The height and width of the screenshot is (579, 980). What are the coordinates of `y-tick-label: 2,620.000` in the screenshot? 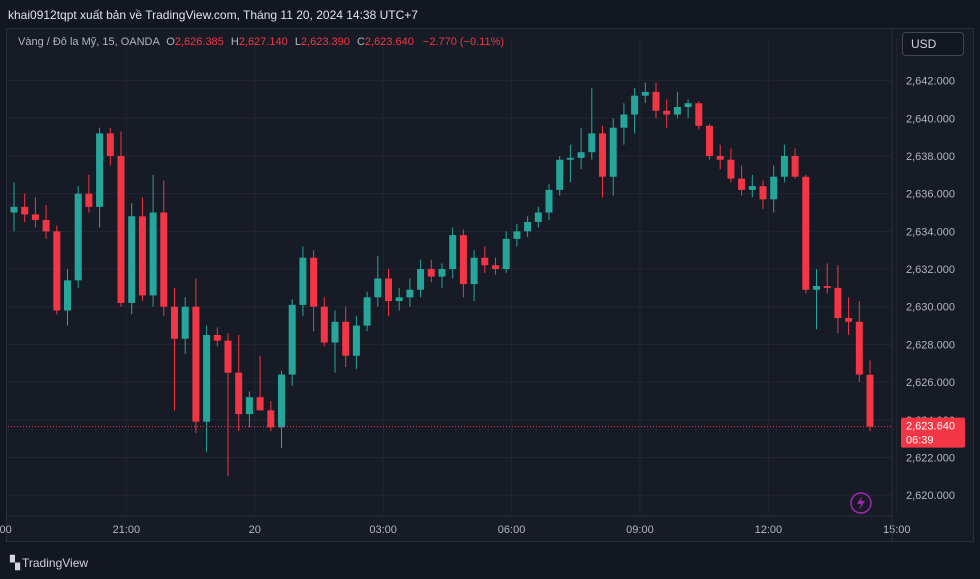 It's located at (930, 496).